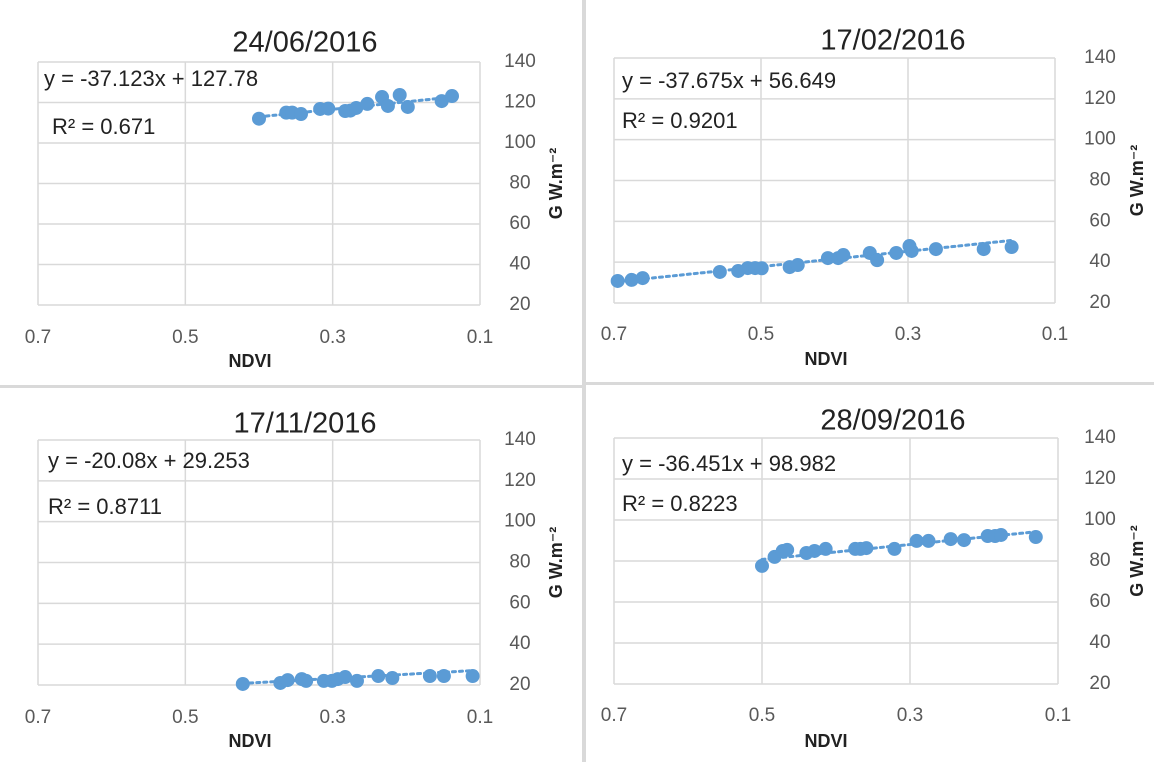 The width and height of the screenshot is (1154, 762). What do you see at coordinates (680, 120) in the screenshot?
I see `r-squared: R² = 0.9201` at bounding box center [680, 120].